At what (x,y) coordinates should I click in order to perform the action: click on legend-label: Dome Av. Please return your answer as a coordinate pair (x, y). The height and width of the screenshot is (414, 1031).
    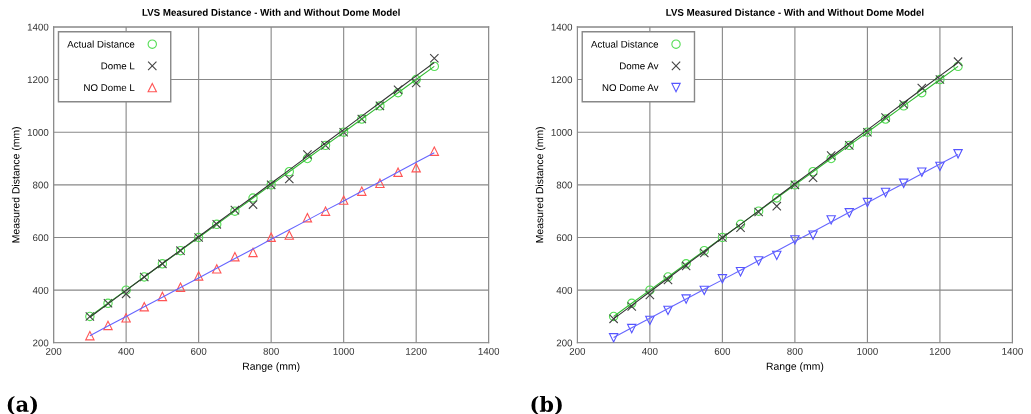
    Looking at the image, I should click on (639, 66).